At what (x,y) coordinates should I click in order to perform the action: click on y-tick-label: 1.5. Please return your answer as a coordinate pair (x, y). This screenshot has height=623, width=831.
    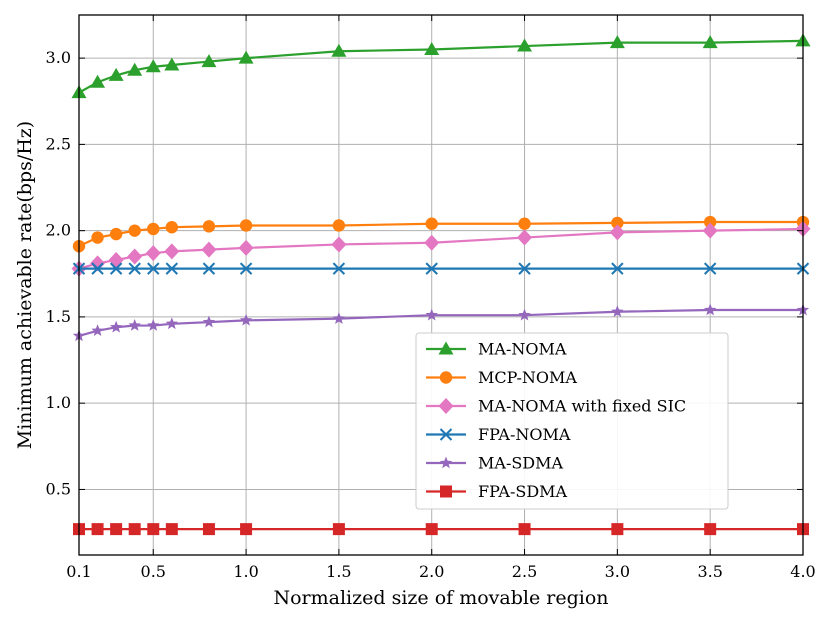
    Looking at the image, I should click on (58, 316).